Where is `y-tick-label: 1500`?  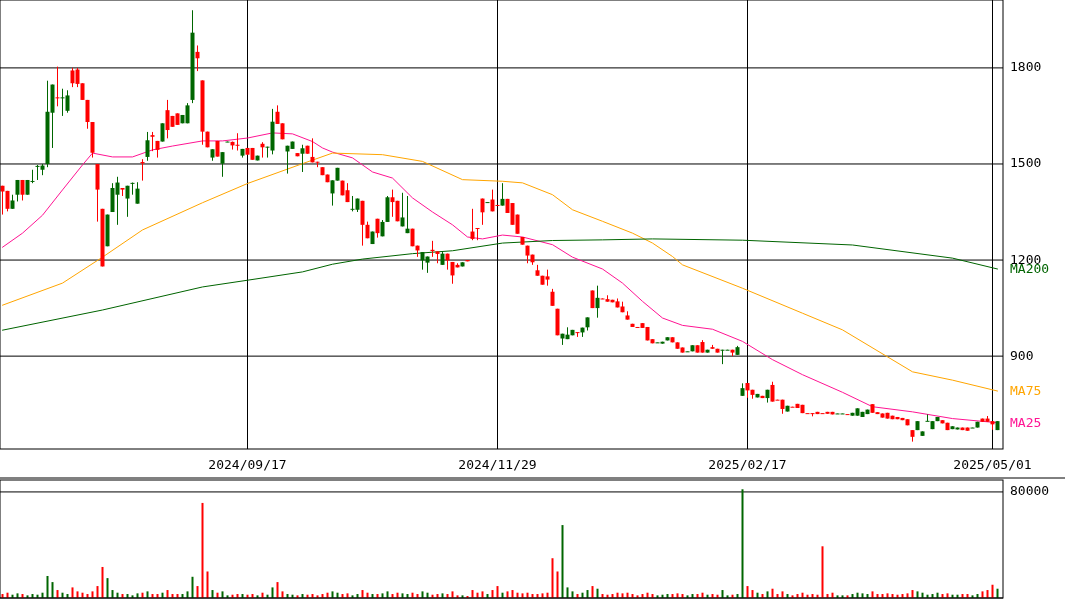 y-tick-label: 1500 is located at coordinates (1026, 163).